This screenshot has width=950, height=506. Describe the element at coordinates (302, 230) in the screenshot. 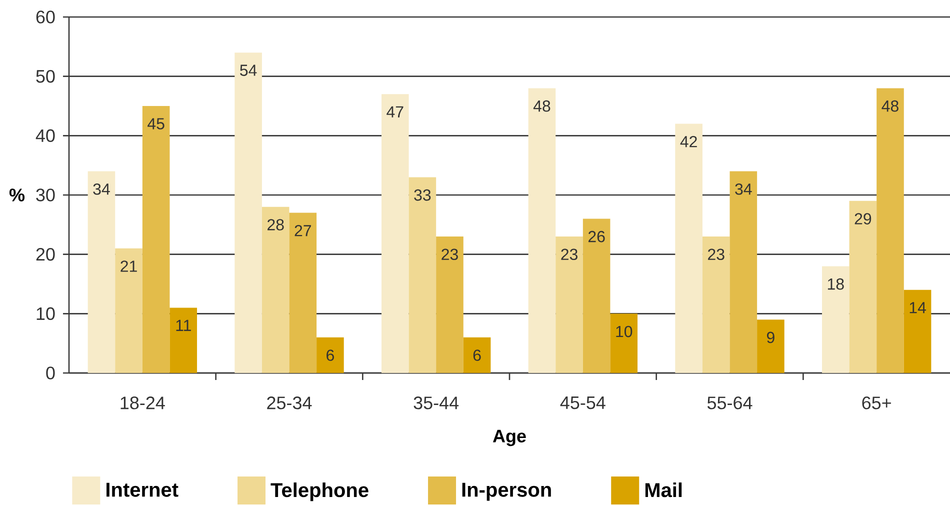

I see `data-label: 27` at that location.